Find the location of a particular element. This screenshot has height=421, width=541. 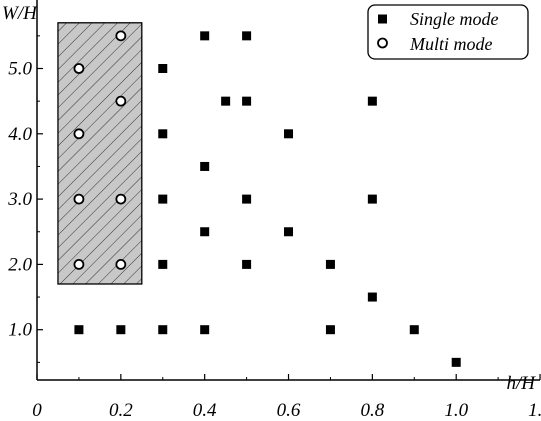

y-axis-label: W/H is located at coordinates (20, 13).